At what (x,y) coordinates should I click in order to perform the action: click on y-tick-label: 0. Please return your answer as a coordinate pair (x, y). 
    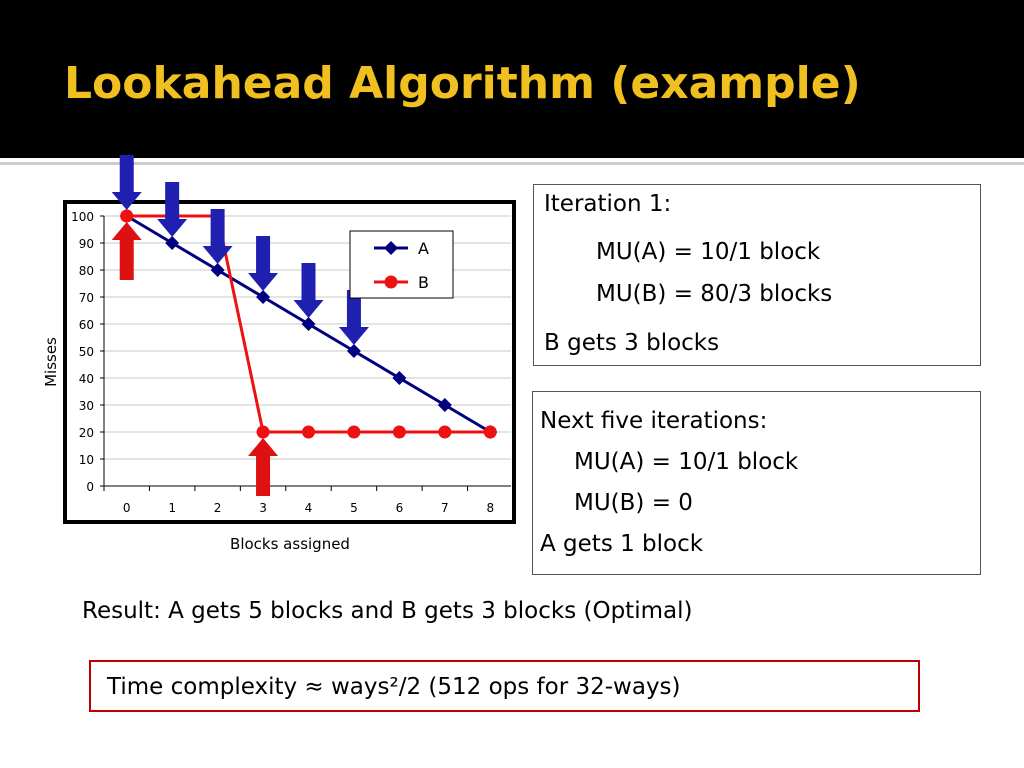
    Looking at the image, I should click on (90, 487).